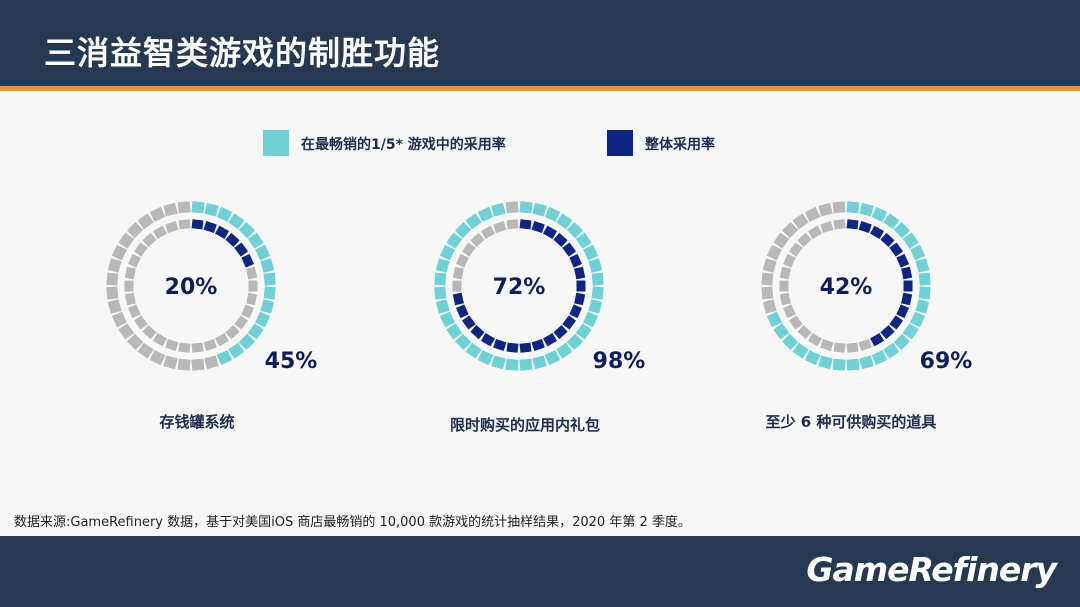  I want to click on overall-percent-label: 20%, so click(191, 287).